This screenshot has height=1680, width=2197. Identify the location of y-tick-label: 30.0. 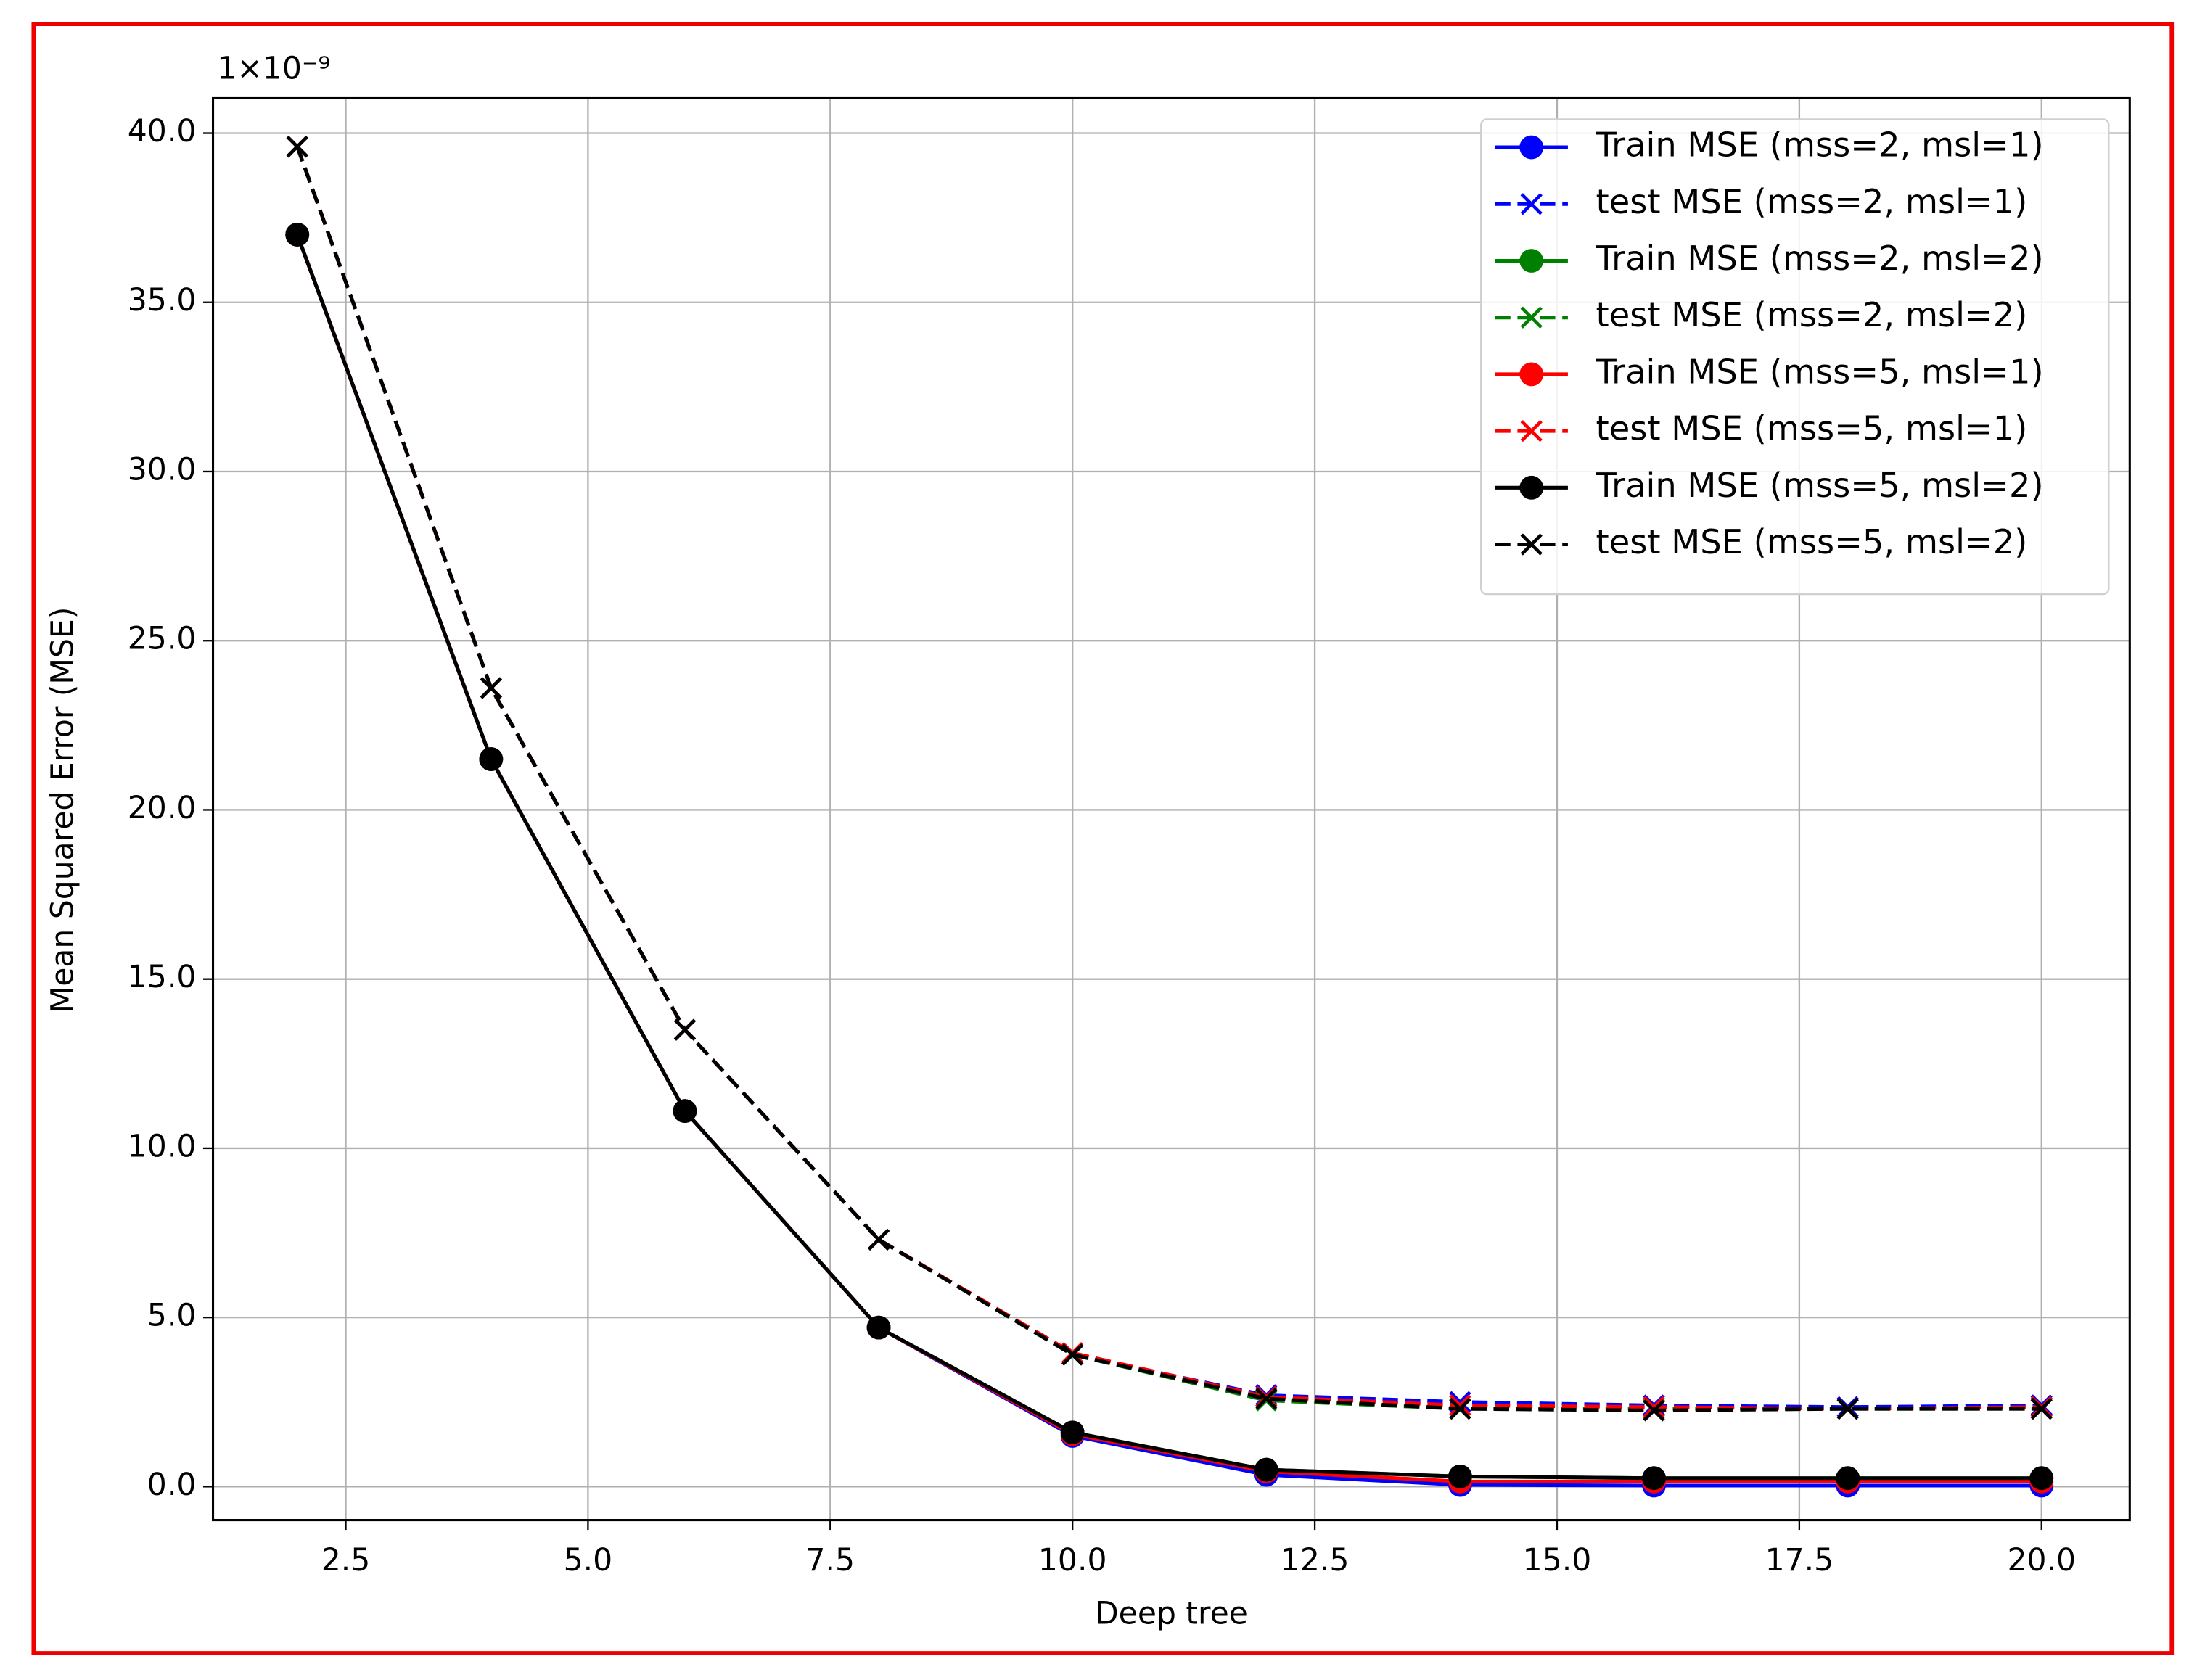
(163, 470).